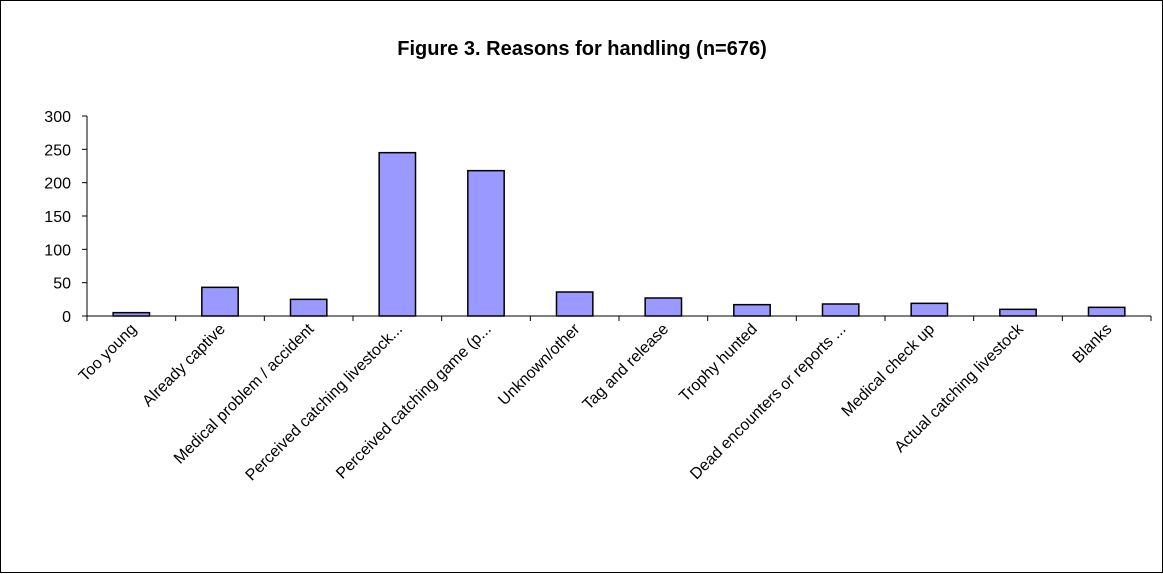 This screenshot has height=574, width=1163. I want to click on y-tick-label: 0, so click(66, 317).